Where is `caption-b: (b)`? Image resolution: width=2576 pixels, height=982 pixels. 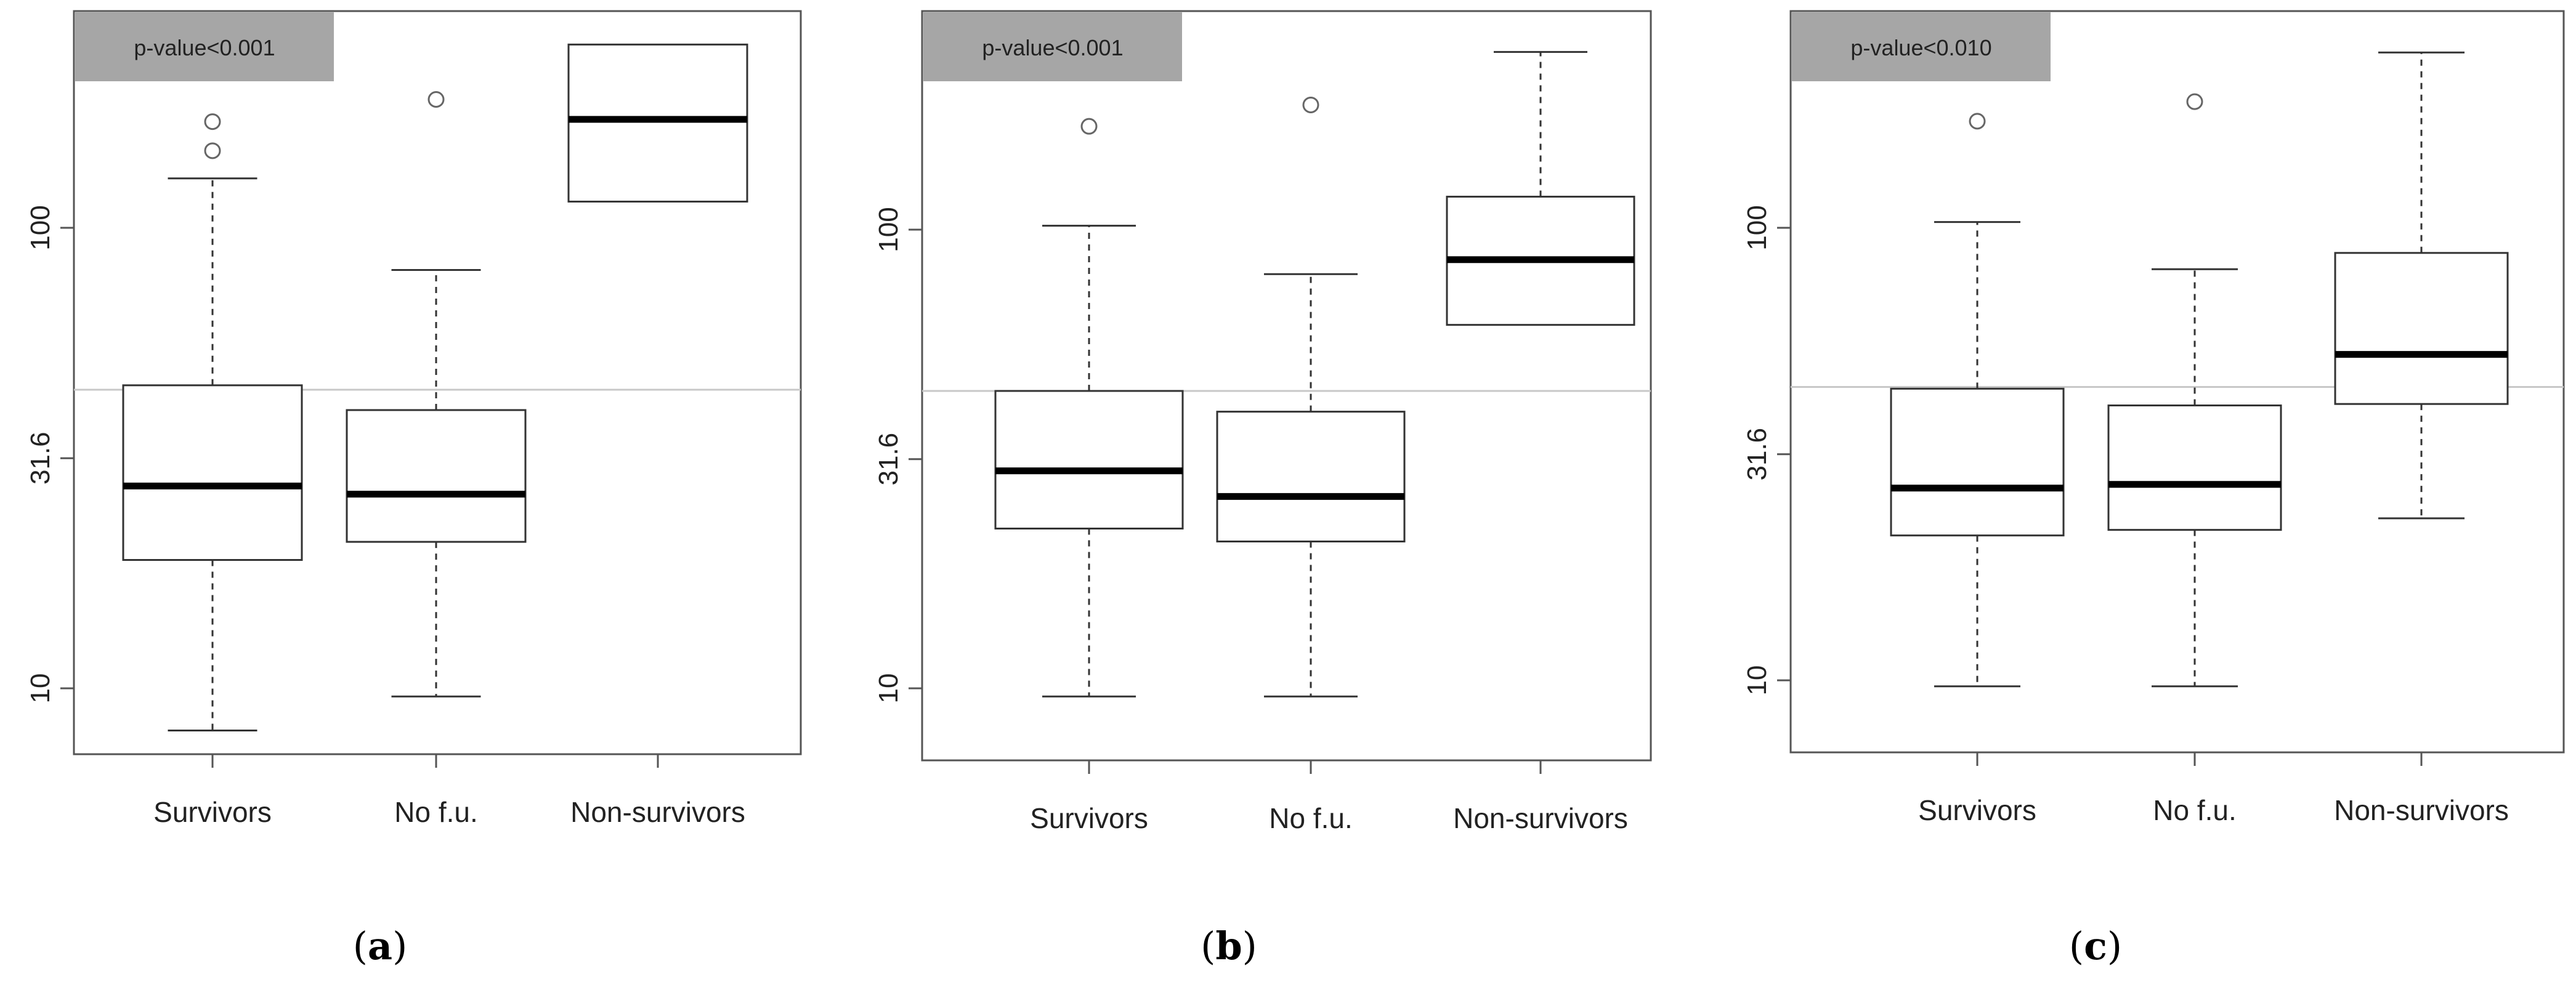
caption-b: (b) is located at coordinates (1229, 946).